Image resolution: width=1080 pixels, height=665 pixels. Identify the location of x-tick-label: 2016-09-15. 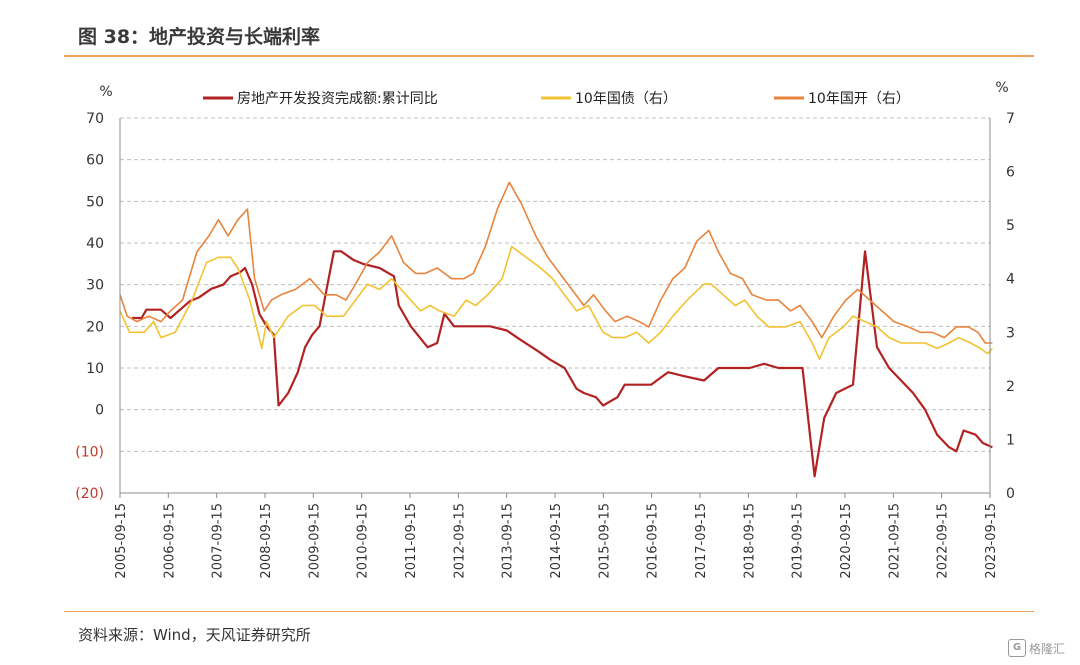
(653, 541).